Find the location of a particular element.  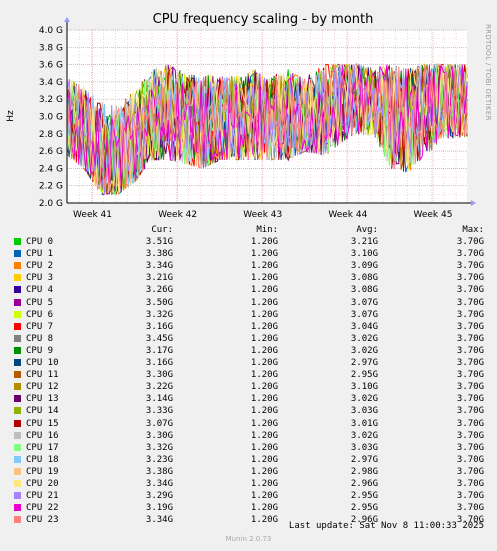

y-axis-arrow is located at coordinates (67, 19).